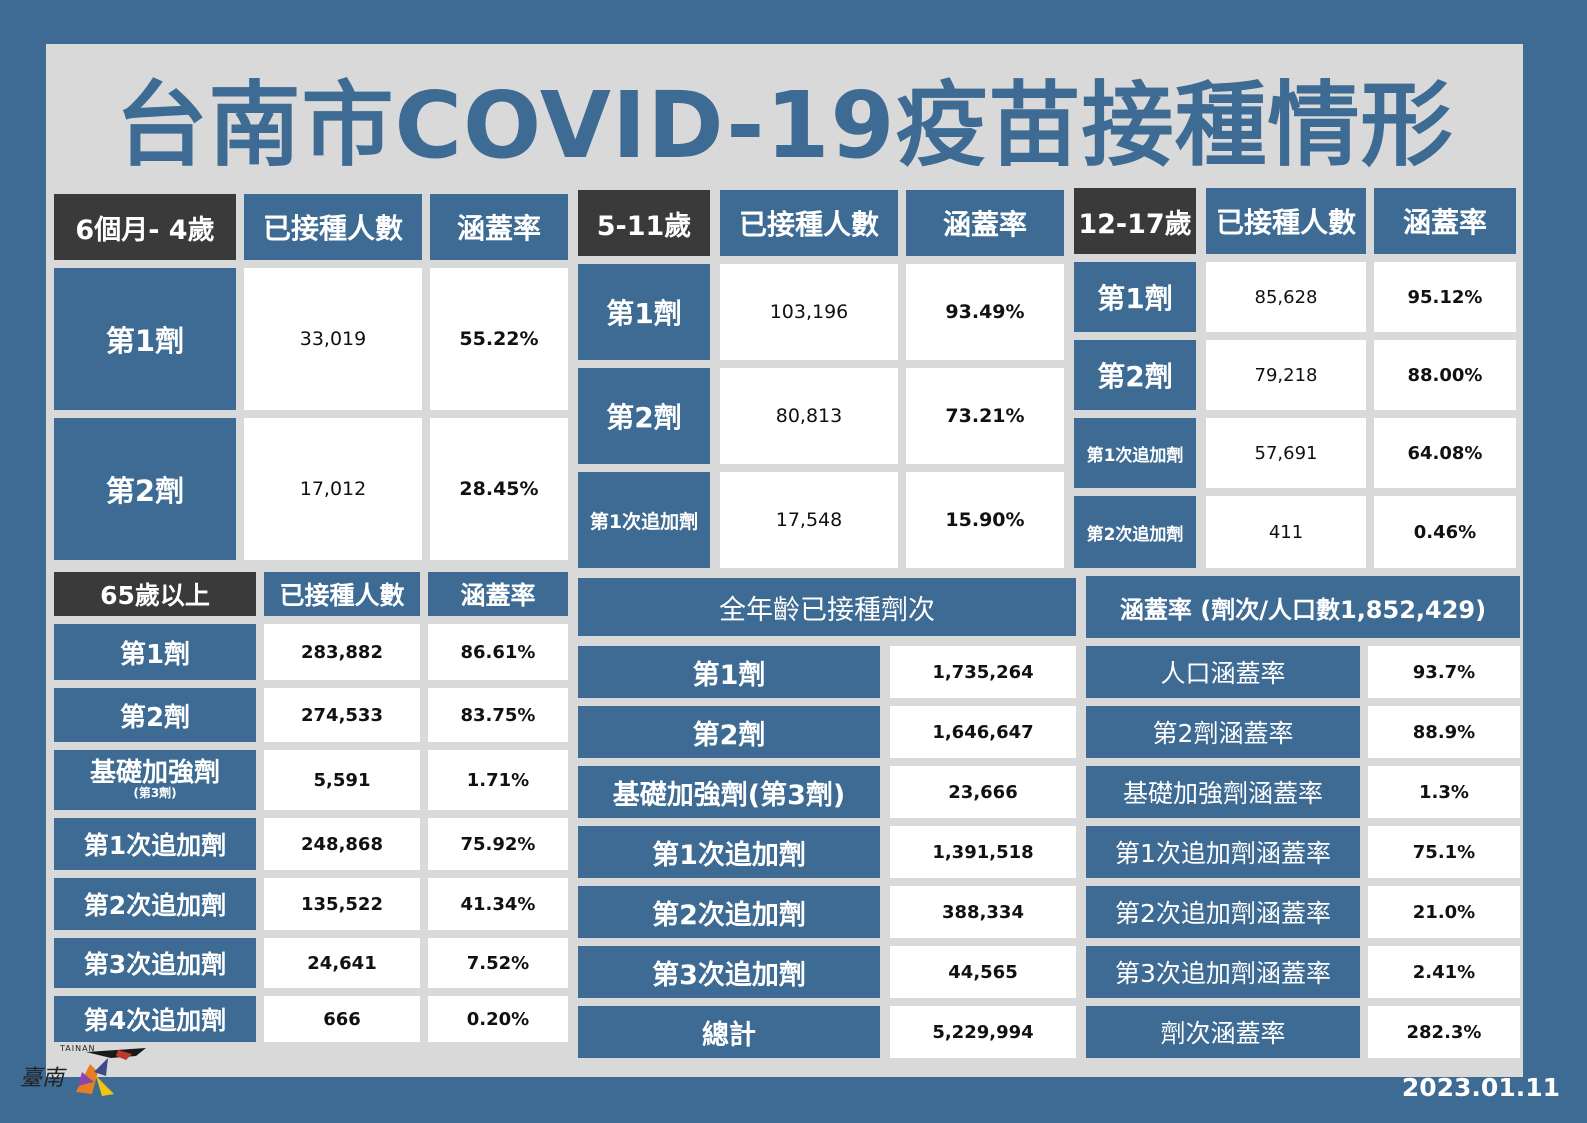  Describe the element at coordinates (1223, 672) in the screenshot. I see `row-label: 人口涵蓋率` at that location.